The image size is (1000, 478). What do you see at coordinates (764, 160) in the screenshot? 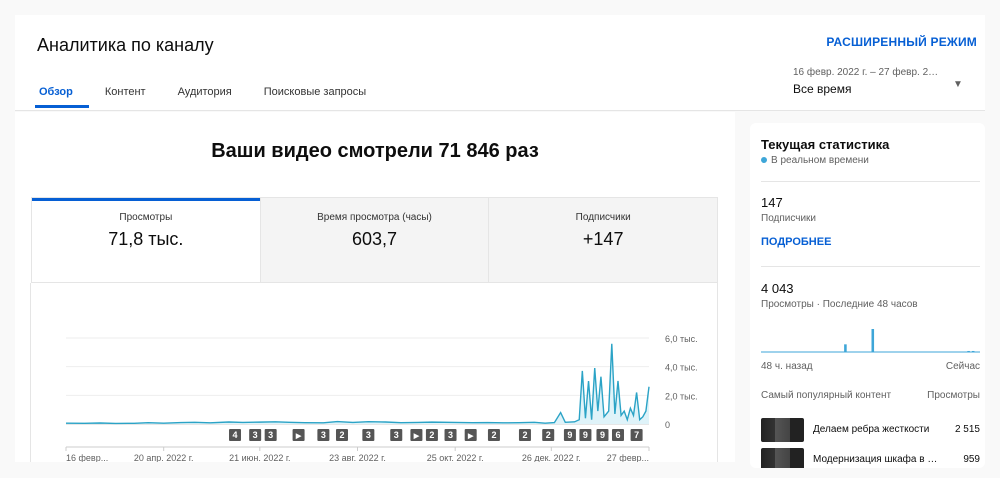
I see `live-dot-icon` at bounding box center [764, 160].